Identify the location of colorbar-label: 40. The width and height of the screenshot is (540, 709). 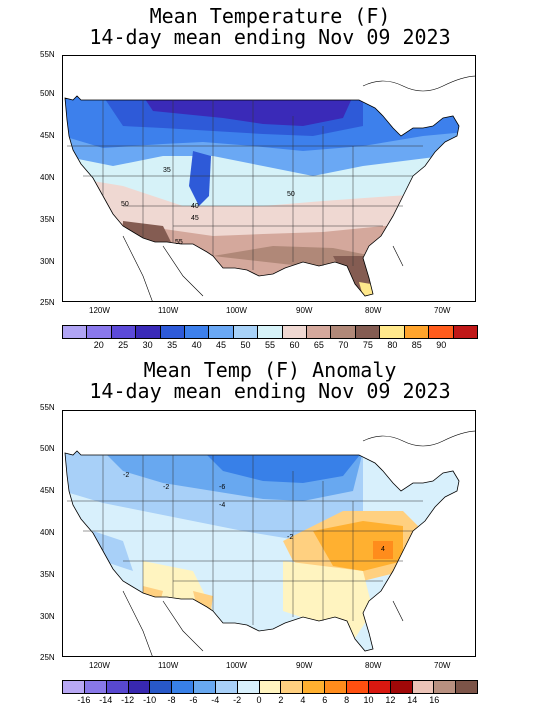
(196, 345).